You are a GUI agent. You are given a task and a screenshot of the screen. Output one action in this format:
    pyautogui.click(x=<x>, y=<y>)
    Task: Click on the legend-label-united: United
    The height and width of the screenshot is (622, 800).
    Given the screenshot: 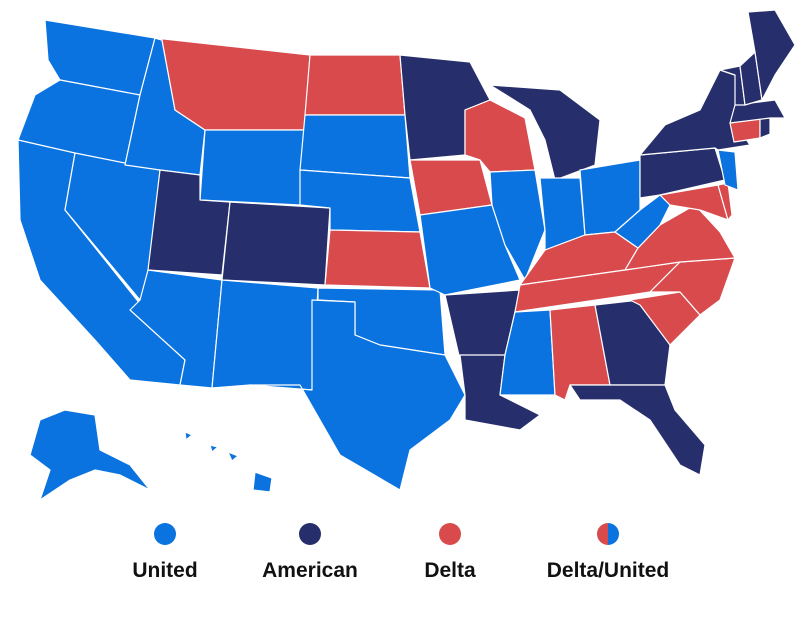 What is the action you would take?
    pyautogui.click(x=165, y=570)
    